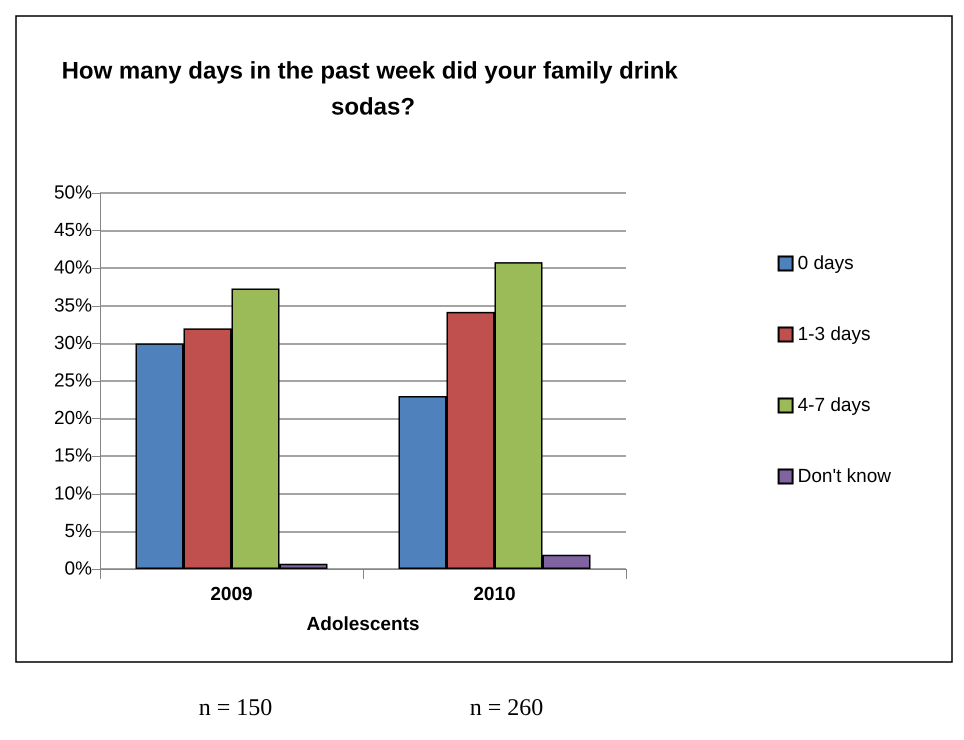 Image resolution: width=964 pixels, height=740 pixels. I want to click on y-tick-label: 50%, so click(73, 193).